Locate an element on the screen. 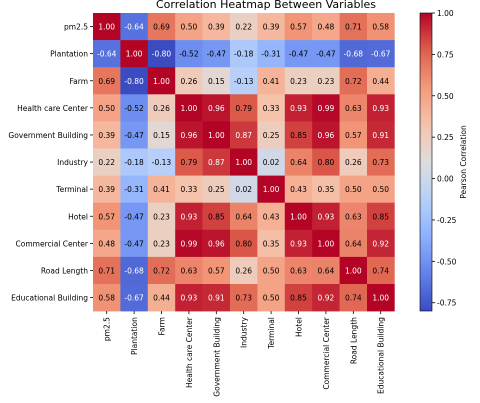  x-tick-label: Health care Center is located at coordinates (189, 352).